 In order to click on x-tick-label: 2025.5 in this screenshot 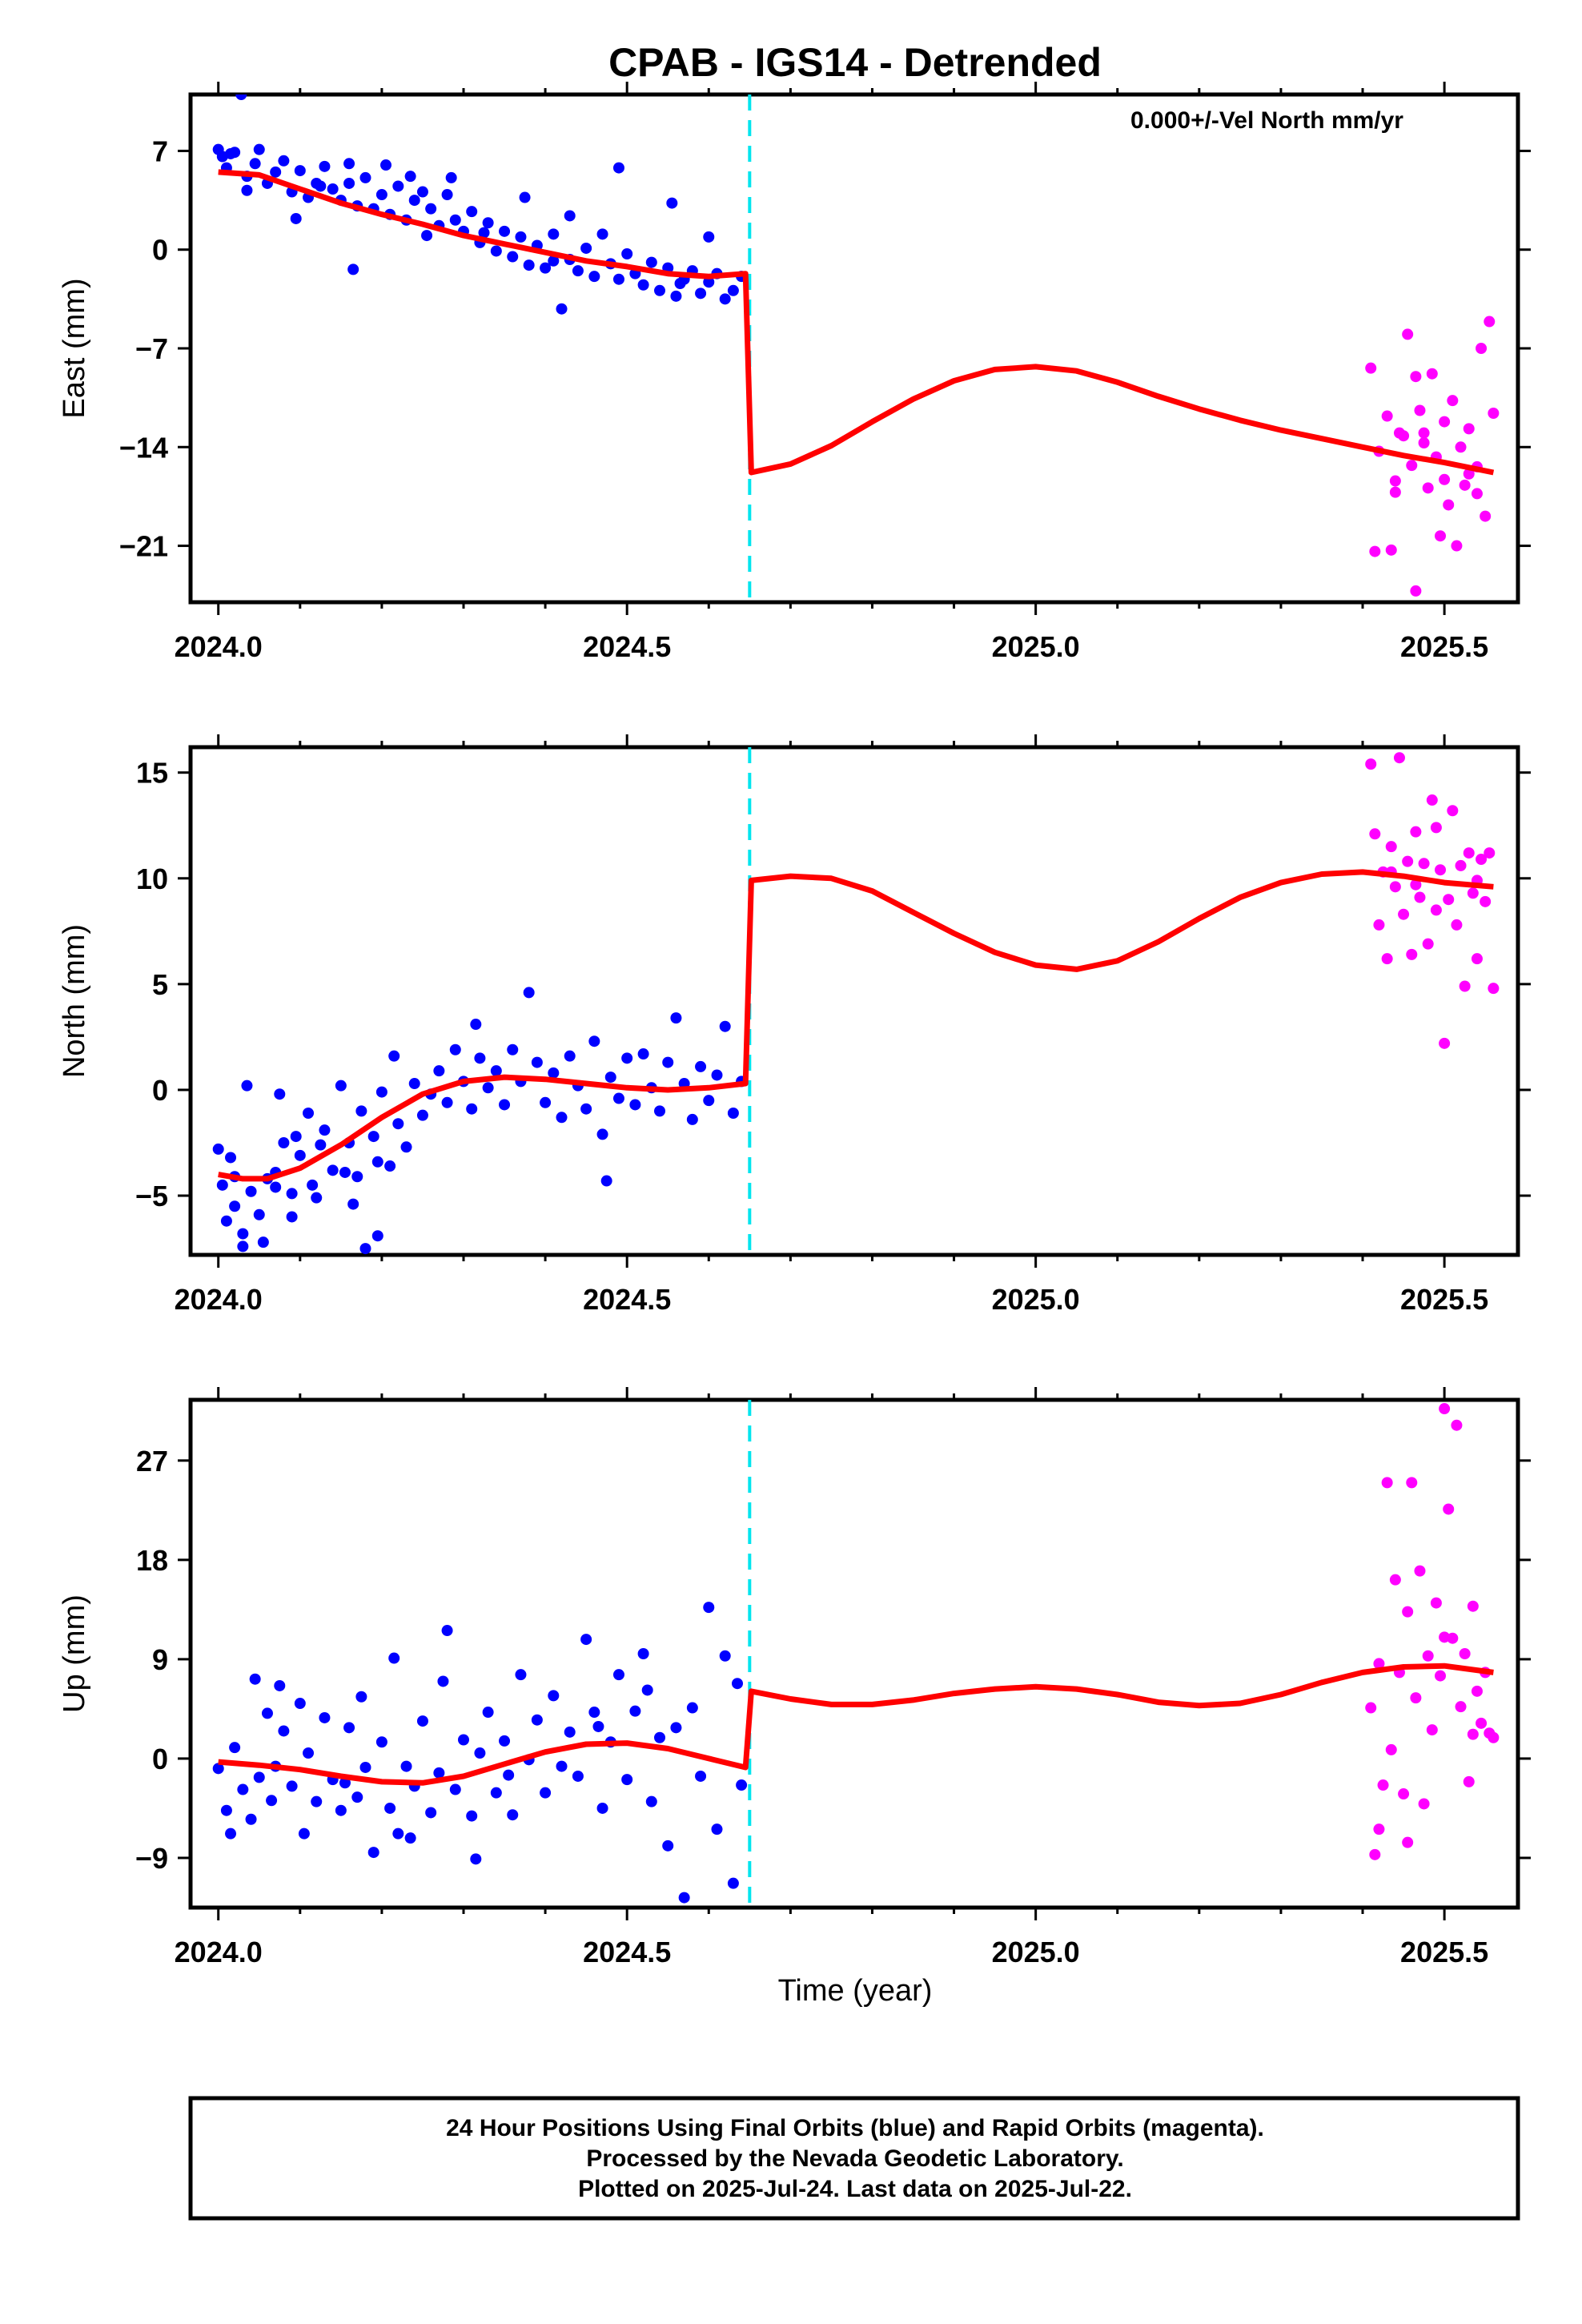, I will do `click(1444, 646)`.